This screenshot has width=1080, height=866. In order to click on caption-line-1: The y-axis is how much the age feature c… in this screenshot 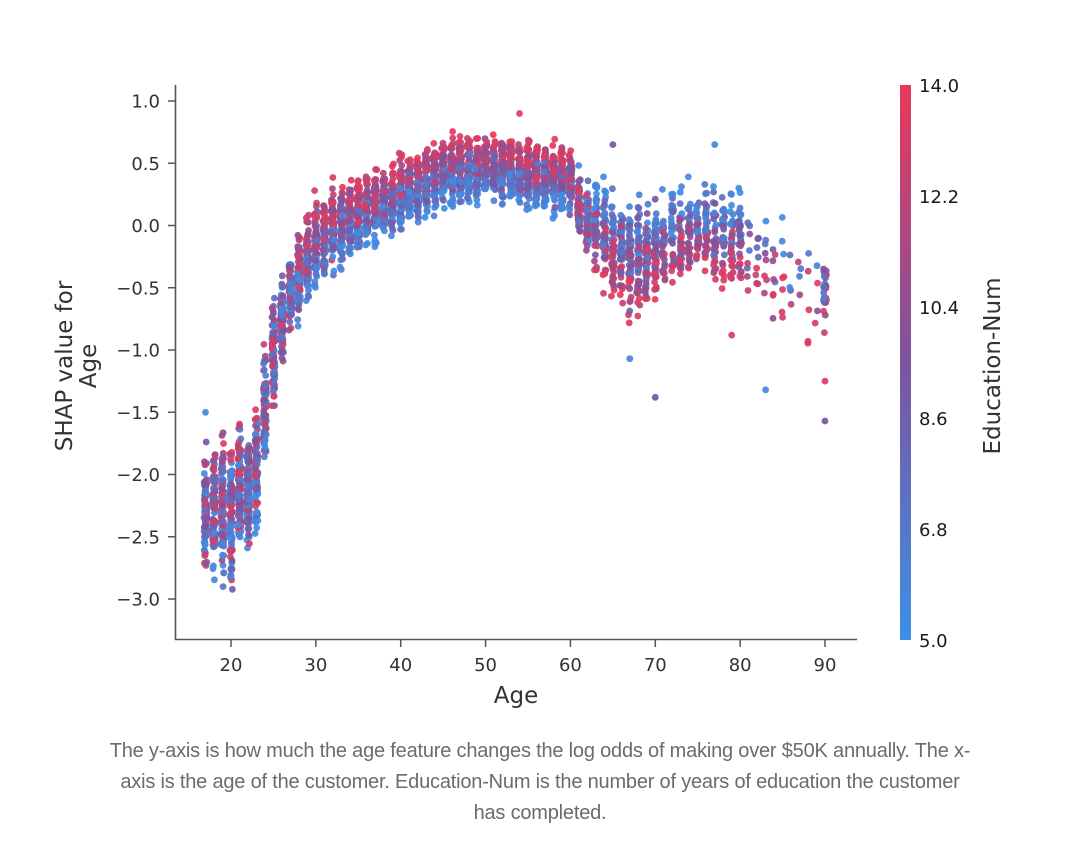, I will do `click(540, 751)`.